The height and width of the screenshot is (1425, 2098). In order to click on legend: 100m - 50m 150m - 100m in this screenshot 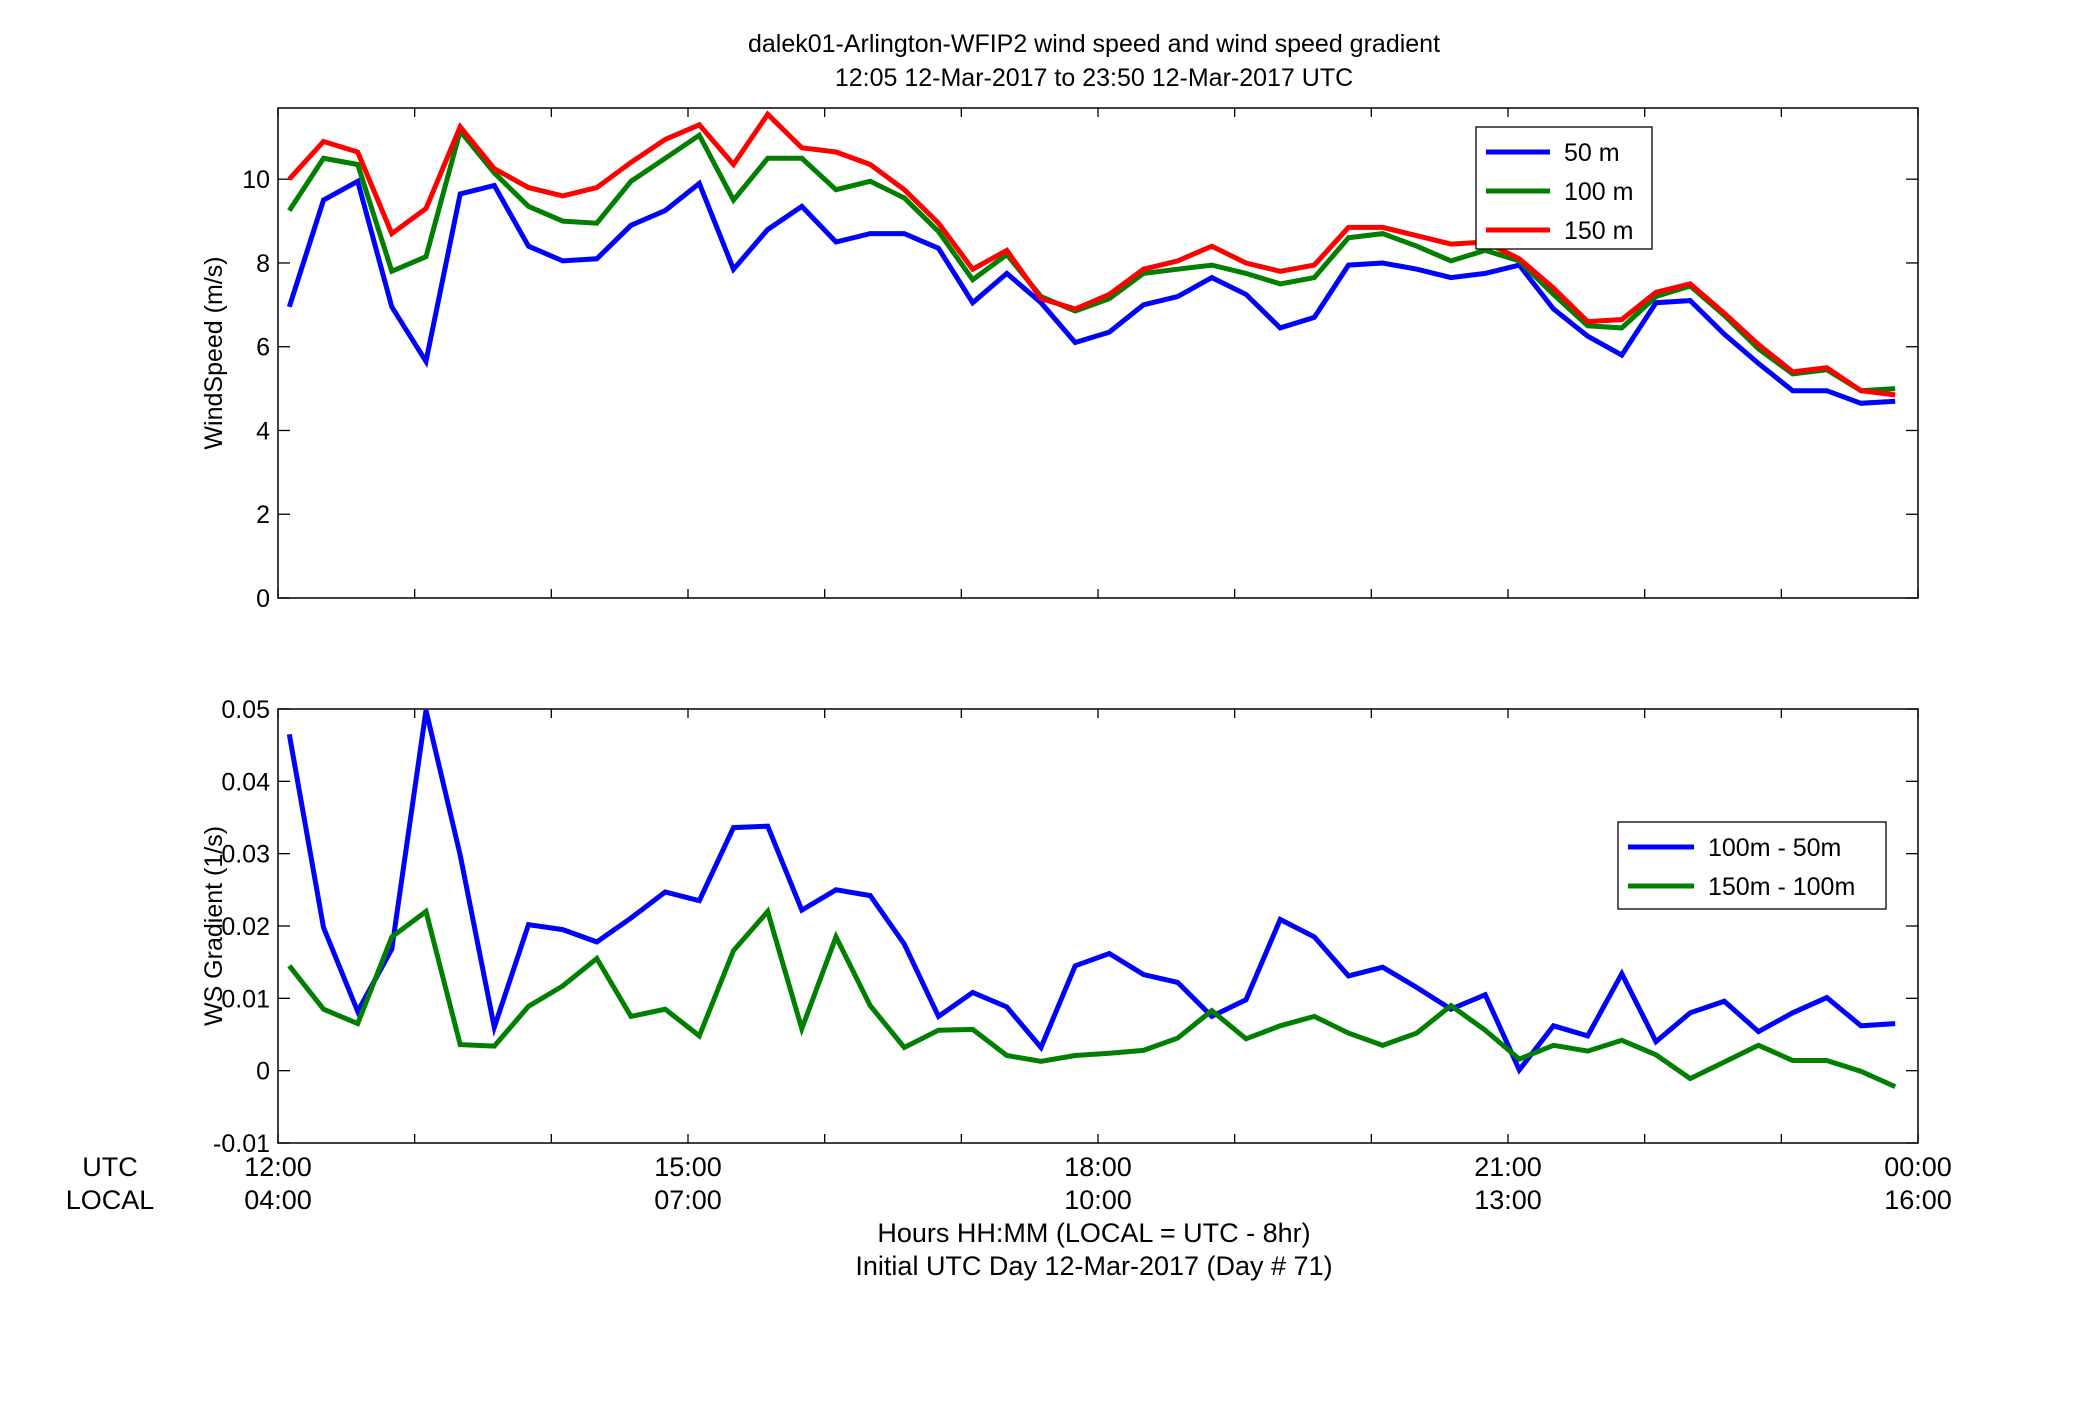, I will do `click(1752, 865)`.